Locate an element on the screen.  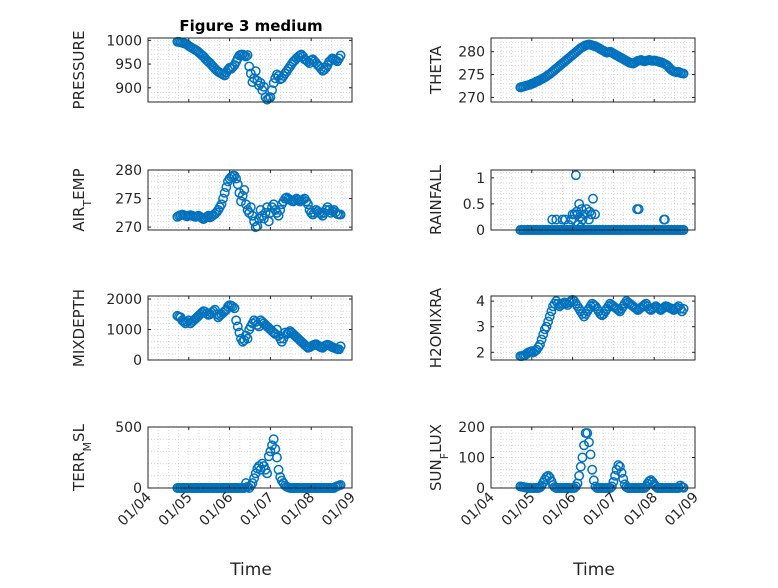
y-tick-label: 200 is located at coordinates (471, 428).